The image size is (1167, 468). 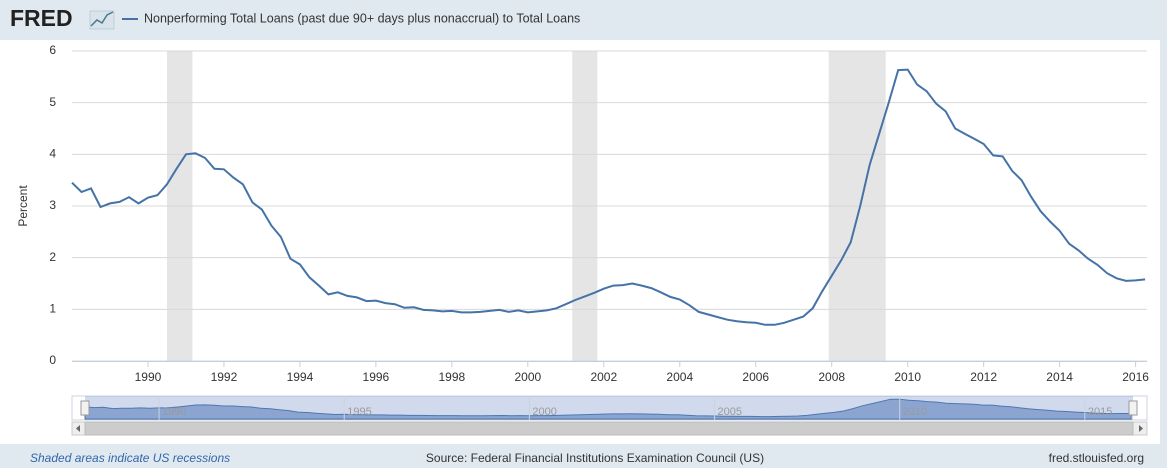 I want to click on x-tick-label: 2012, so click(x=983, y=377).